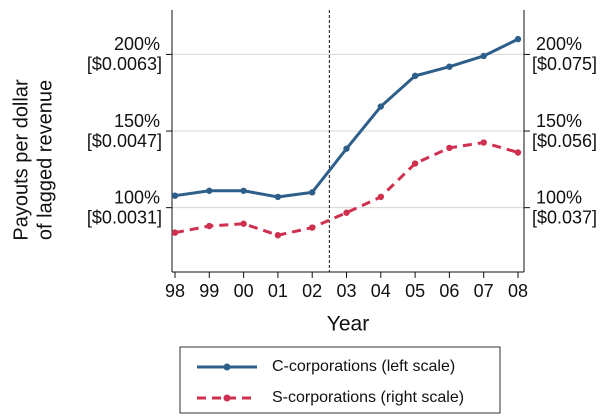  What do you see at coordinates (45, 160) in the screenshot?
I see `y-axis-label: of lagged revenue` at bounding box center [45, 160].